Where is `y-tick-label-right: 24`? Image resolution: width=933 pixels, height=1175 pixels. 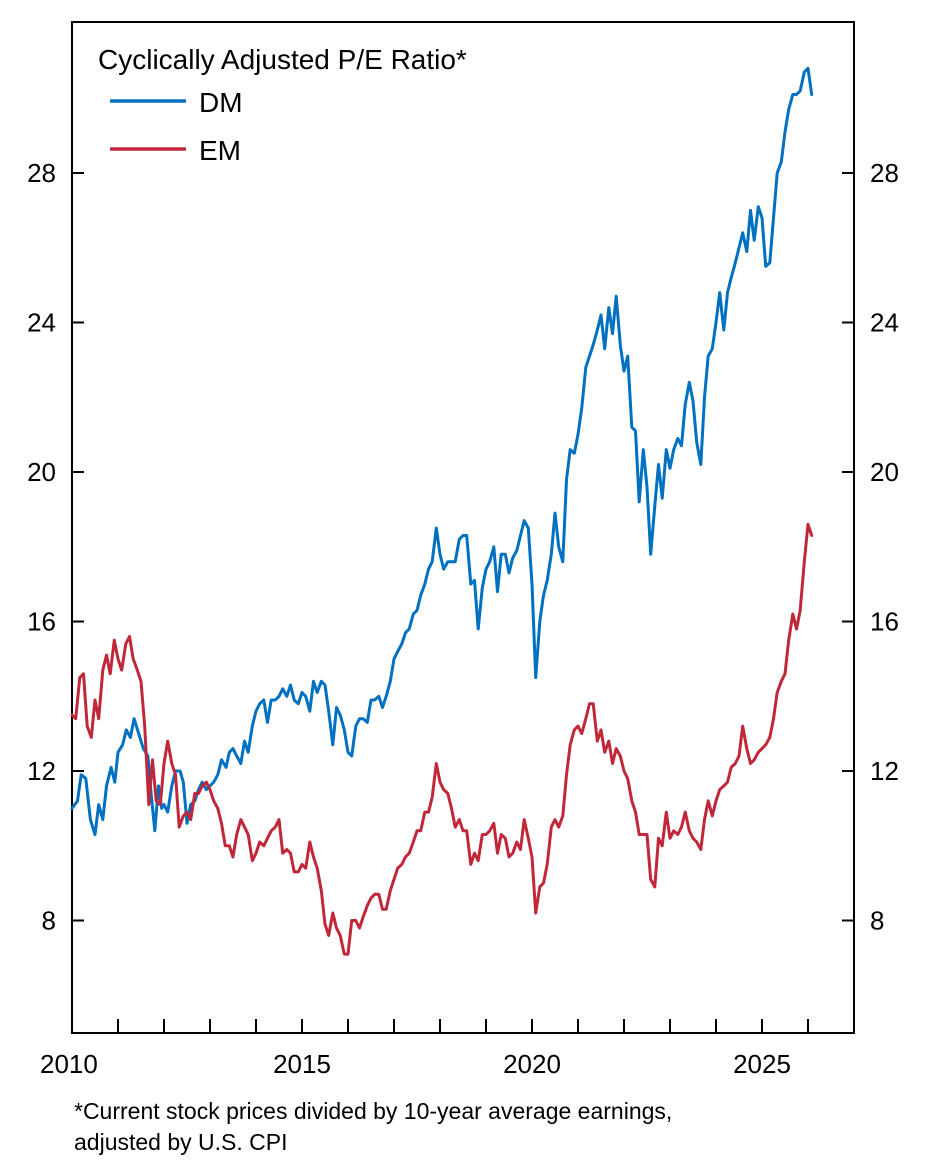
y-tick-label-right: 24 is located at coordinates (884, 323).